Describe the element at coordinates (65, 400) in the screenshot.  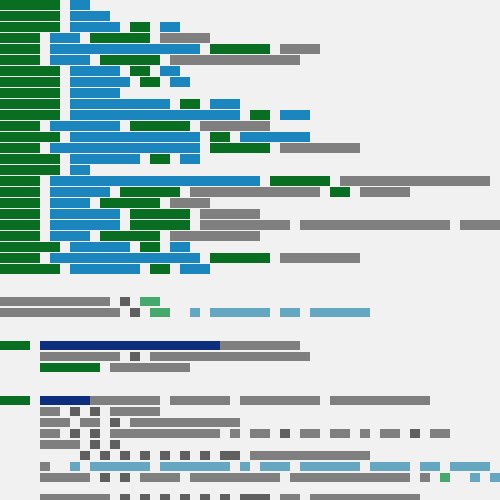
I see `token-navy` at that location.